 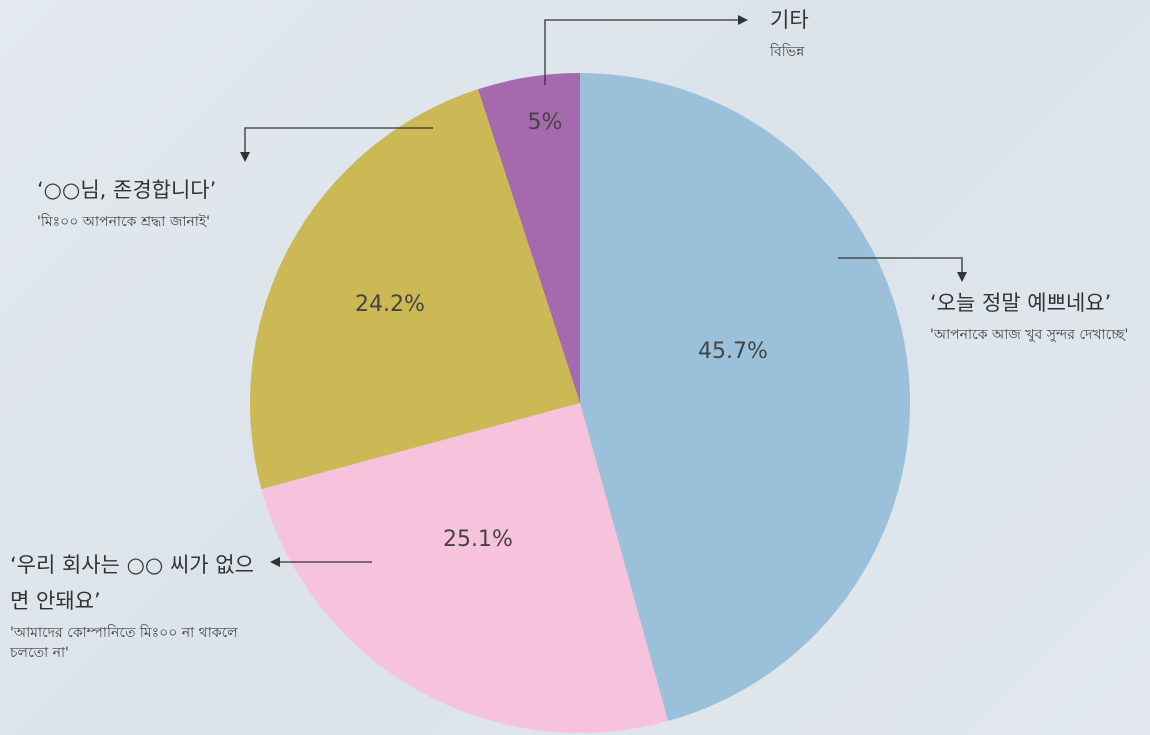 I want to click on description: 'আপনাকে আজ খুব সুন্দর দেখাচ্ছে', so click(x=1029, y=335).